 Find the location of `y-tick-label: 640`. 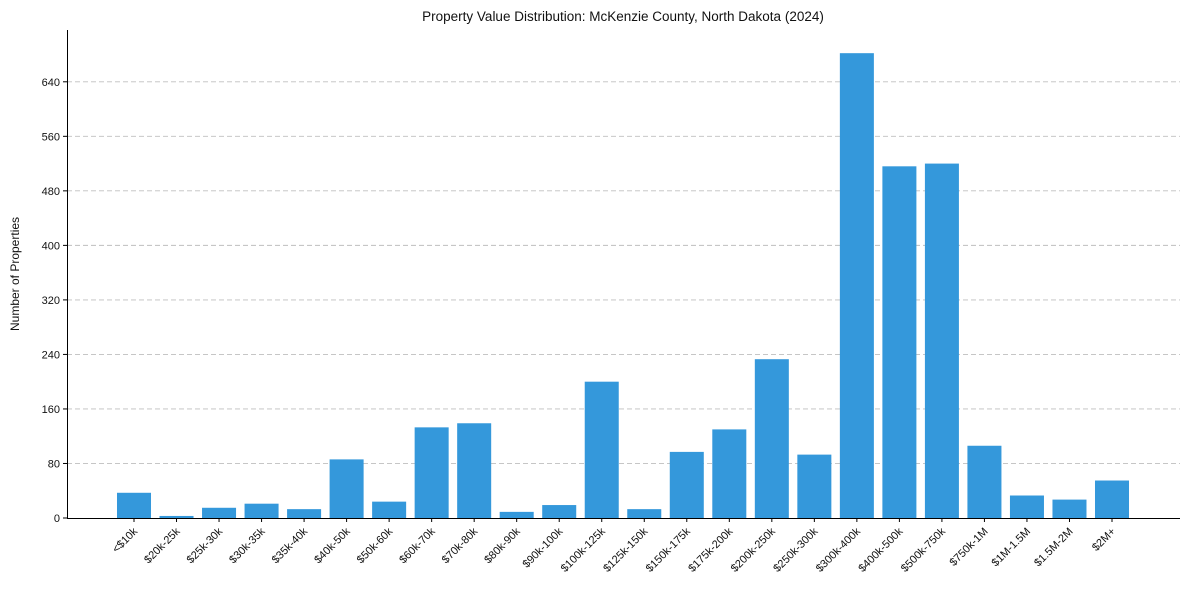

y-tick-label: 640 is located at coordinates (51, 83).